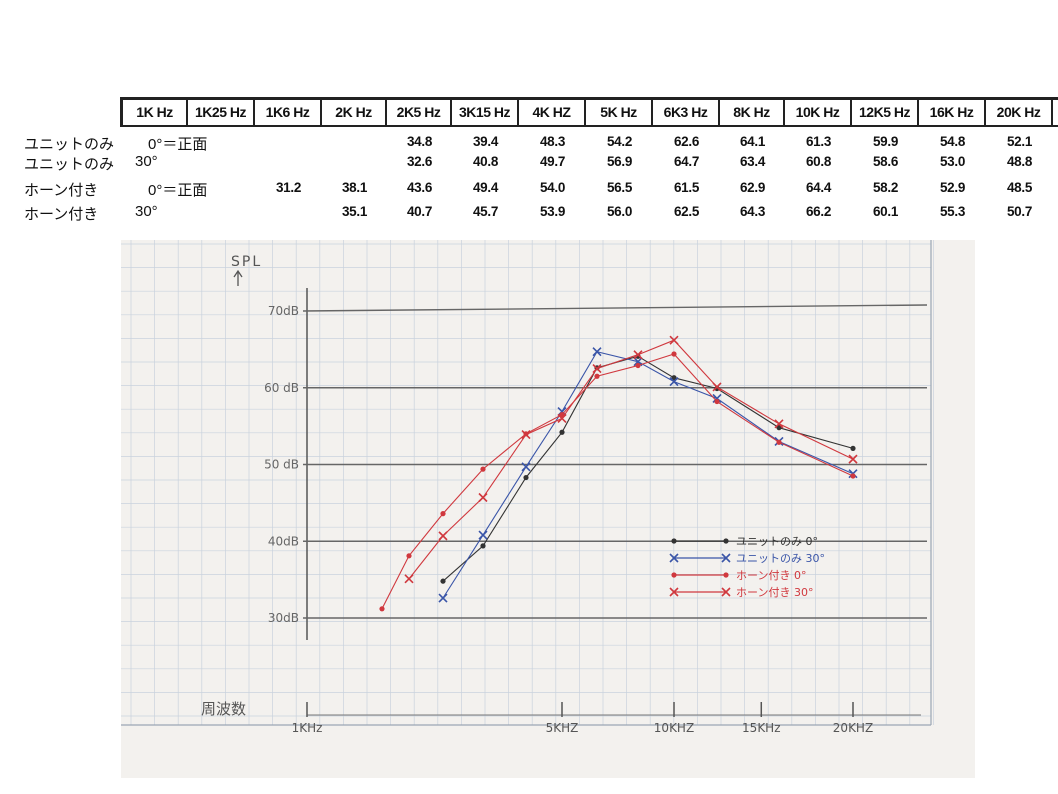 This screenshot has width=1058, height=794. What do you see at coordinates (281, 388) in the screenshot?
I see `y-tick-label: 60 dB` at bounding box center [281, 388].